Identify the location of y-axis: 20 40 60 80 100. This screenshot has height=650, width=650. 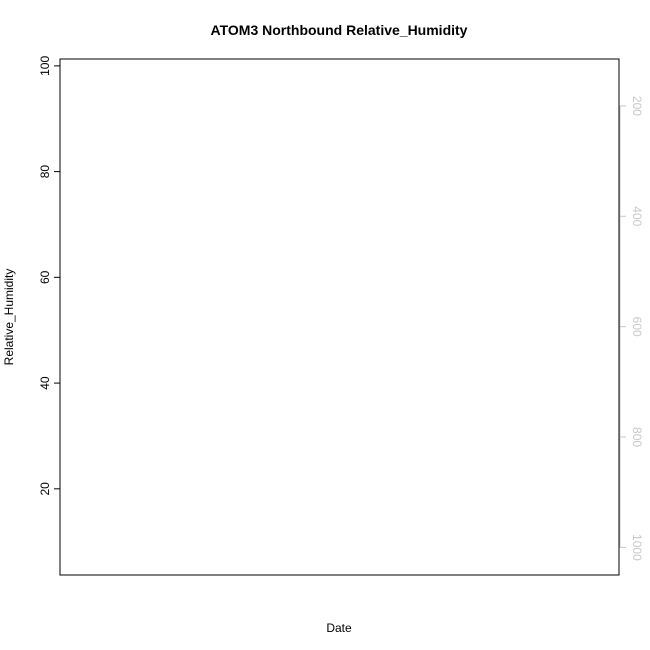
(49, 276).